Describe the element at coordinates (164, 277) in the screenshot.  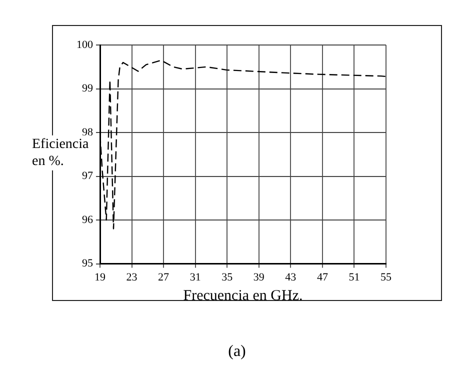
I see `x-tick-label: 27` at that location.